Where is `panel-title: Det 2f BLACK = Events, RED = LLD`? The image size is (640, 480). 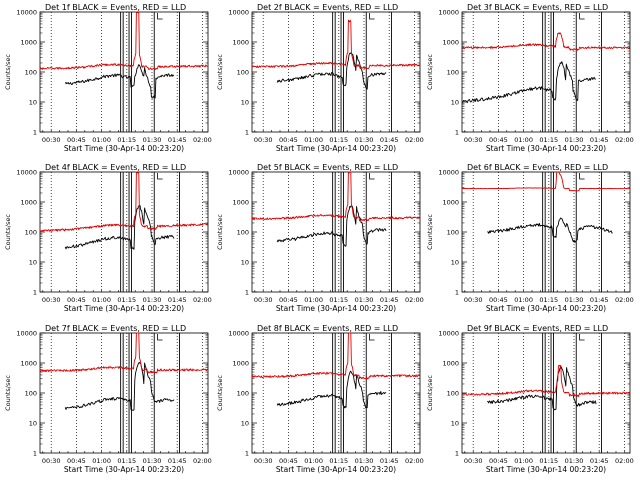
panel-title: Det 2f BLACK = Events, RED = LLD is located at coordinates (327, 7).